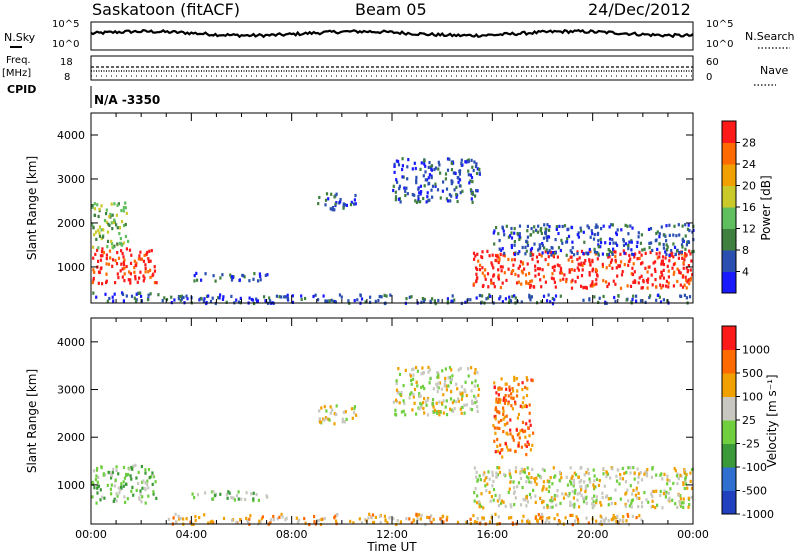  I want to click on colorbar-tick-label: 28, so click(749, 143).